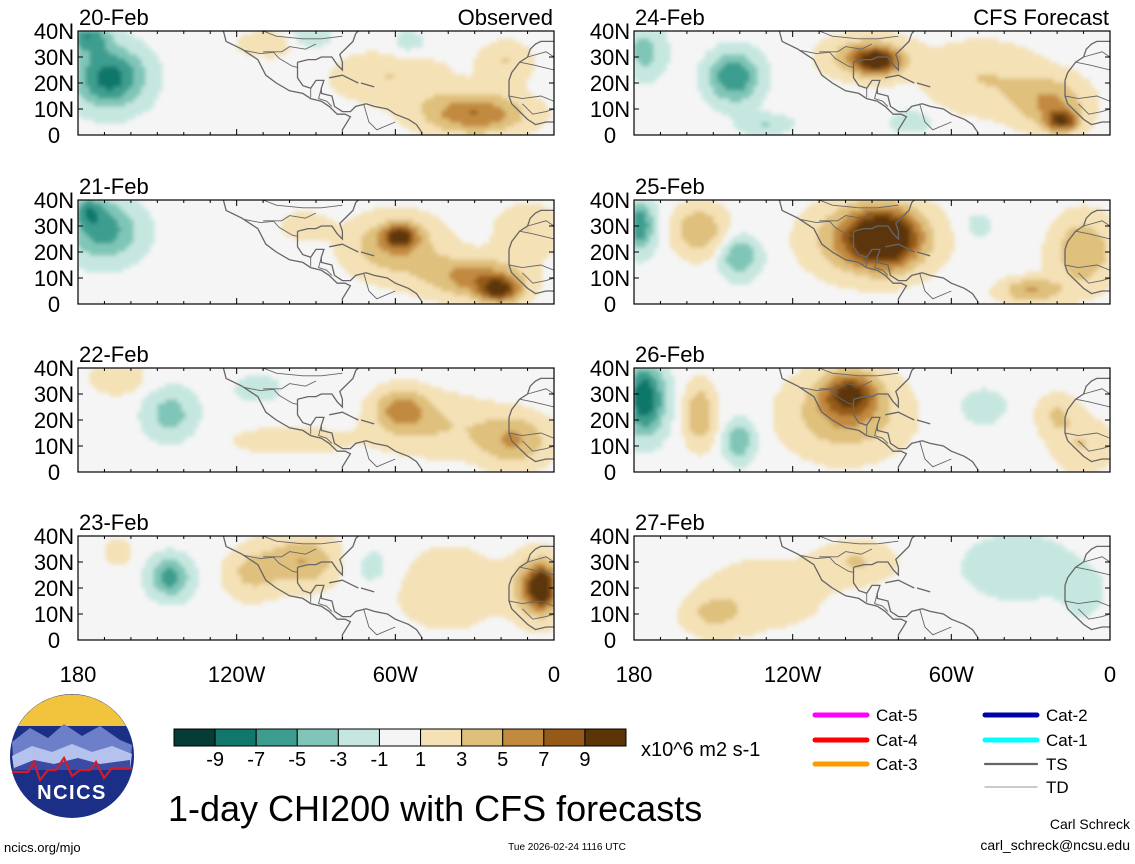 The width and height of the screenshot is (1135, 864). What do you see at coordinates (114, 354) in the screenshot?
I see `panel-date-label: 22-Feb` at bounding box center [114, 354].